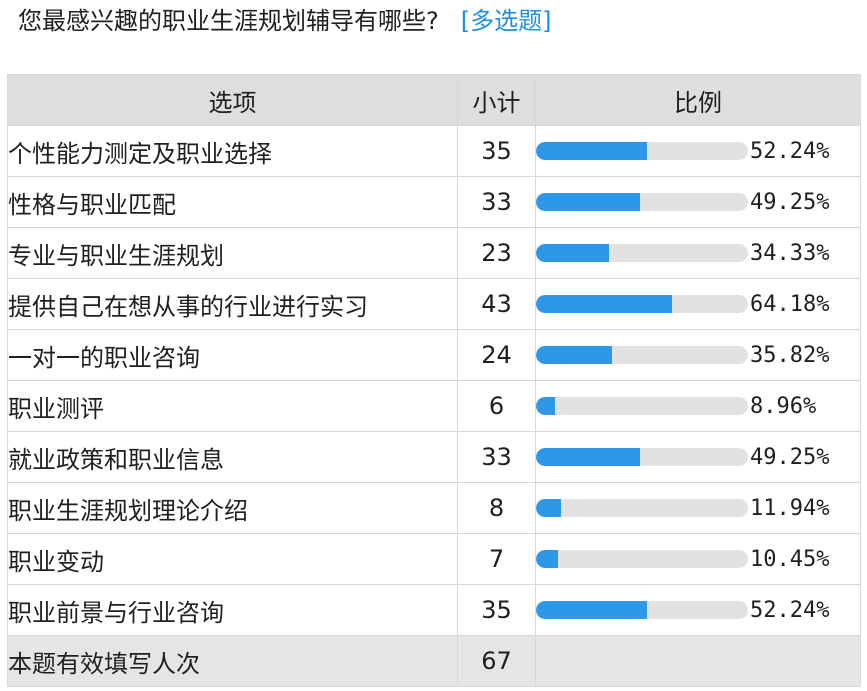 This screenshot has width=867, height=691. What do you see at coordinates (783, 406) in the screenshot?
I see `option-percent: 8.96%` at bounding box center [783, 406].